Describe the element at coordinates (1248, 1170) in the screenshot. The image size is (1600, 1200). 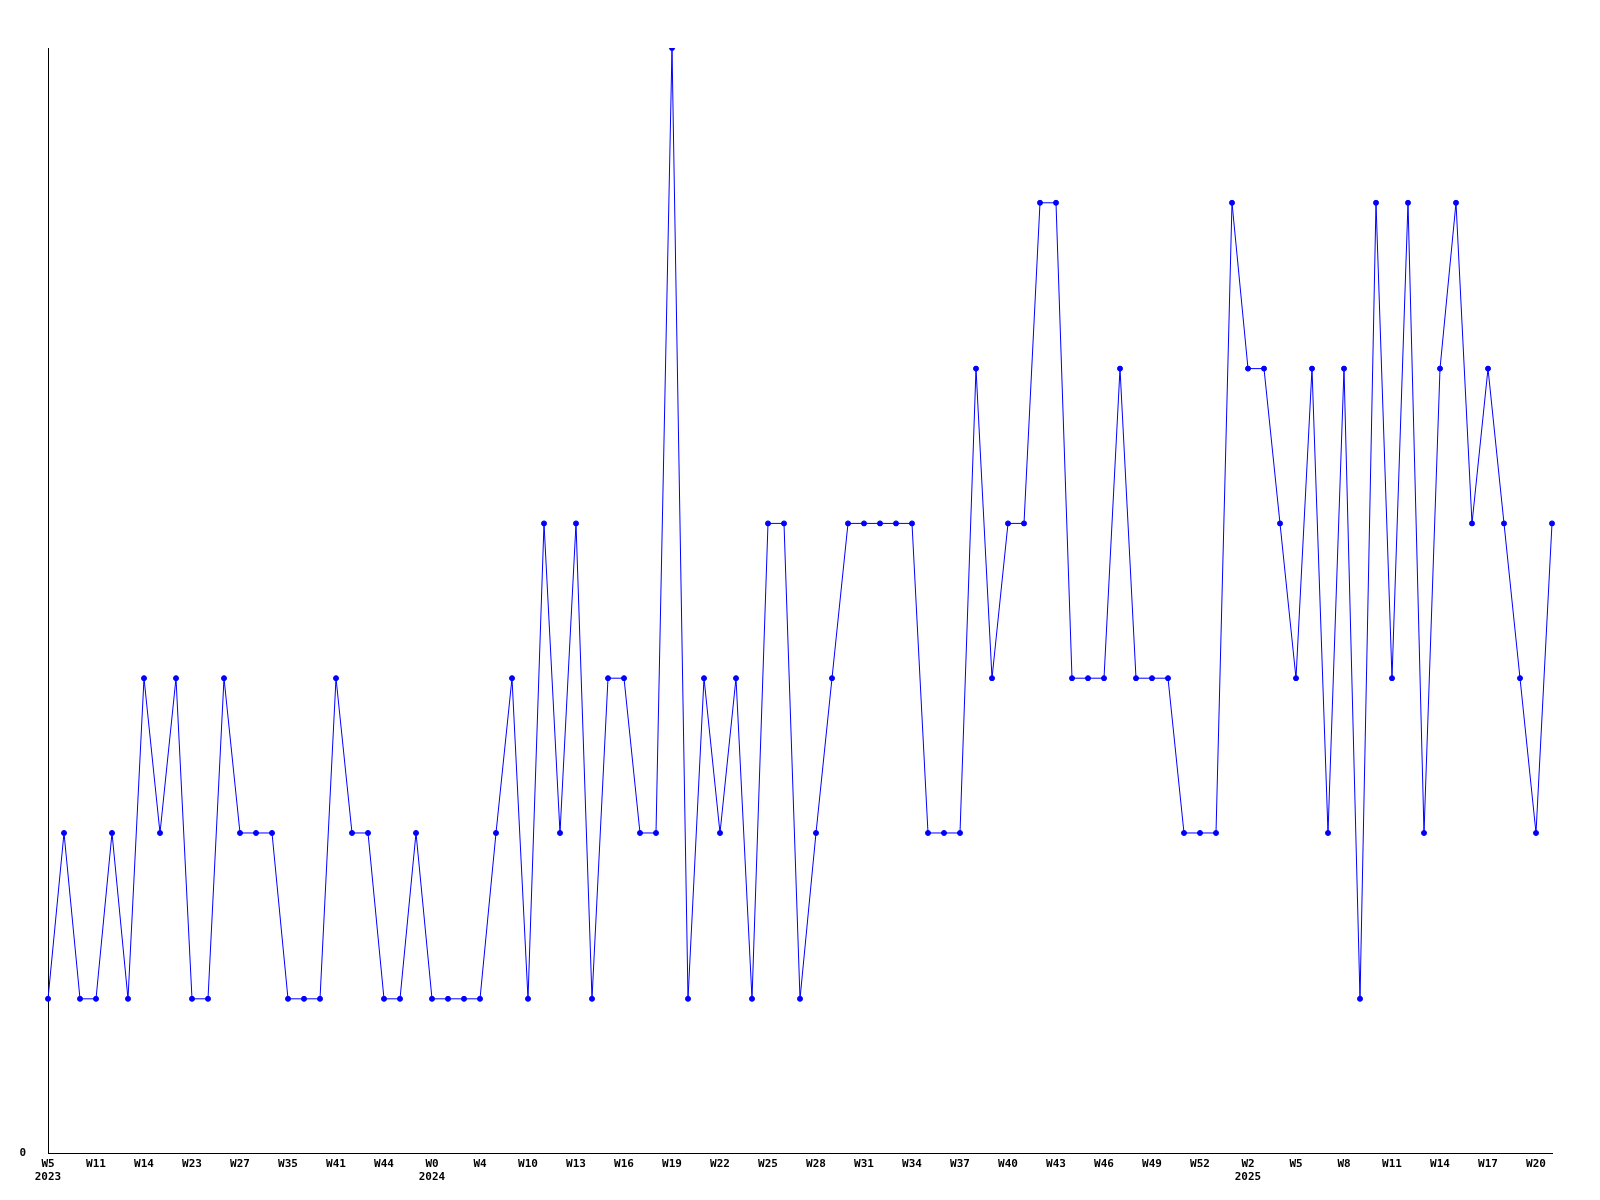
I see `x-tick-label: W2 2025` at that location.